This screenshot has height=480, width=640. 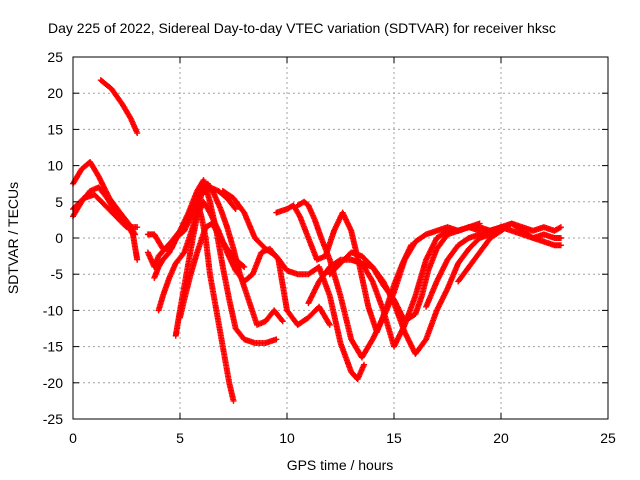 I want to click on y-tick-label: -25, so click(x=53, y=419).